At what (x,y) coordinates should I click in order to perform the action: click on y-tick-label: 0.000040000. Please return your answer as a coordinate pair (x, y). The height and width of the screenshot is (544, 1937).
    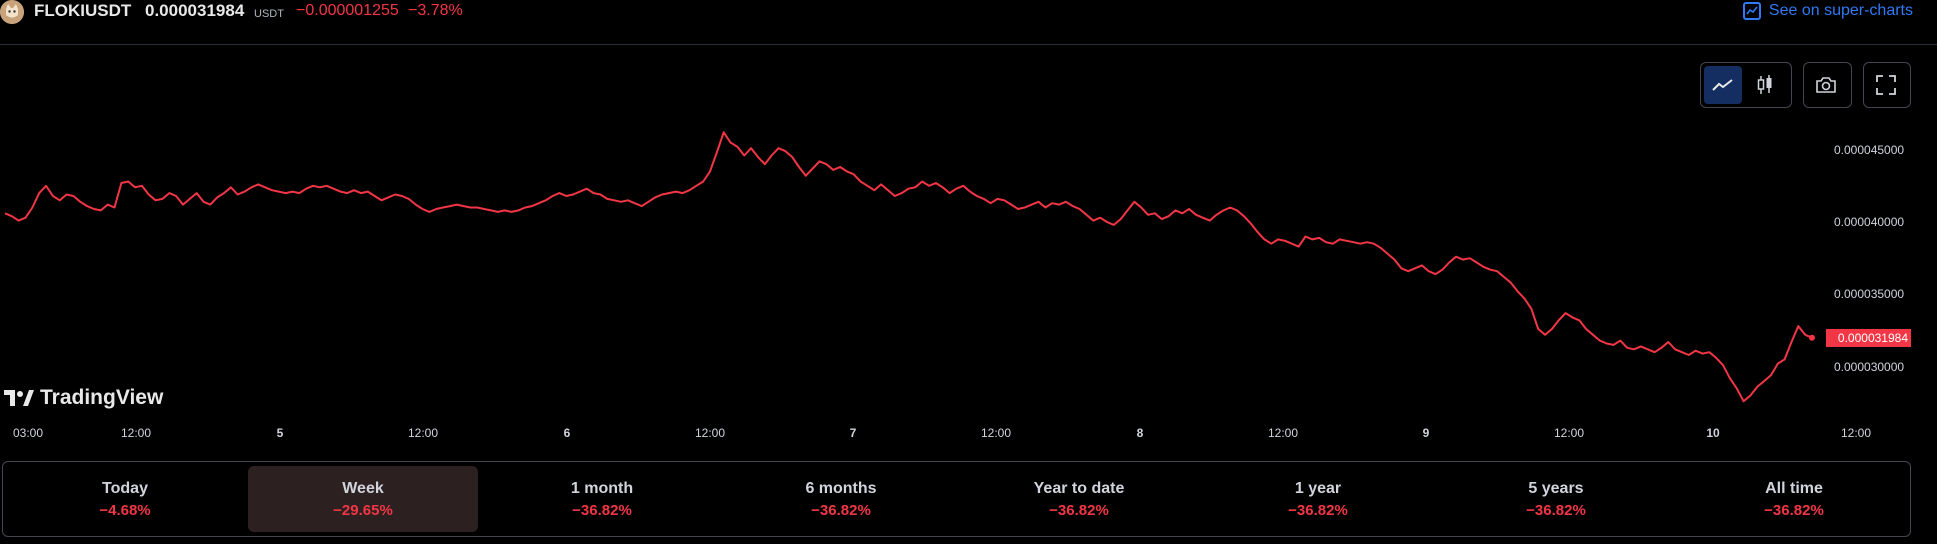
    Looking at the image, I should click on (1869, 222).